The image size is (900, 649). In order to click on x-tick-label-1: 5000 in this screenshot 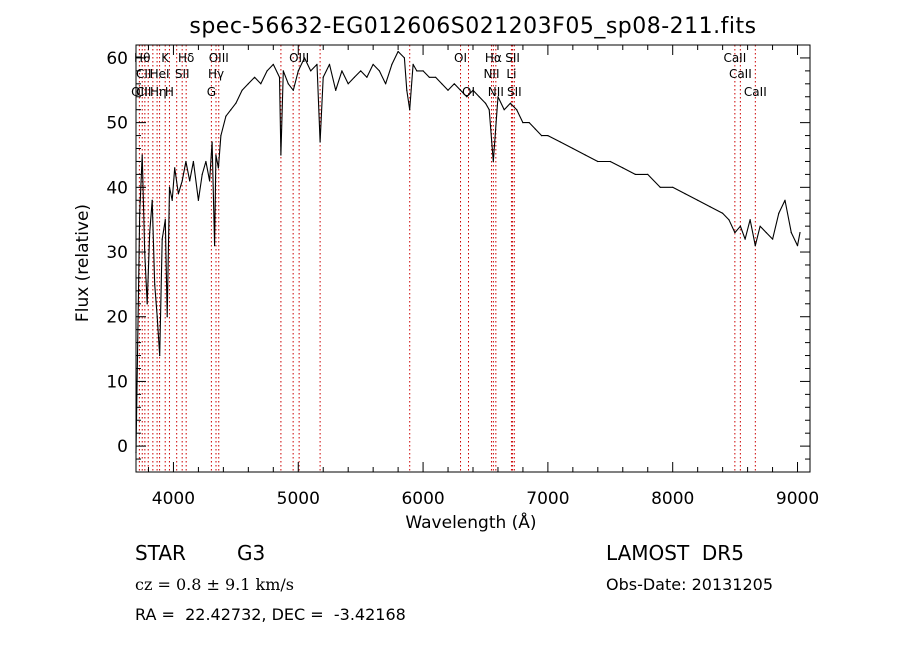, I will do `click(298, 499)`.